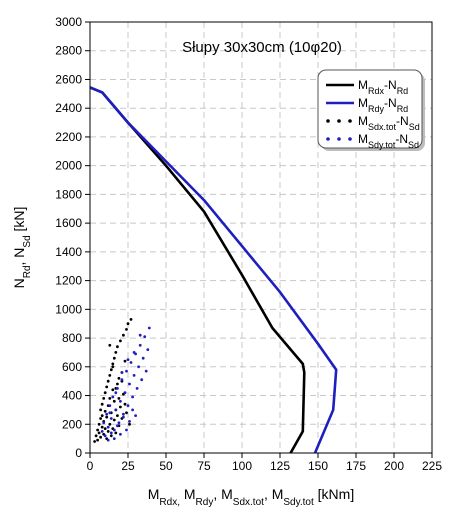 Image resolution: width=451 pixels, height=510 pixels. Describe the element at coordinates (370, 109) in the screenshot. I see `legend-box` at that location.